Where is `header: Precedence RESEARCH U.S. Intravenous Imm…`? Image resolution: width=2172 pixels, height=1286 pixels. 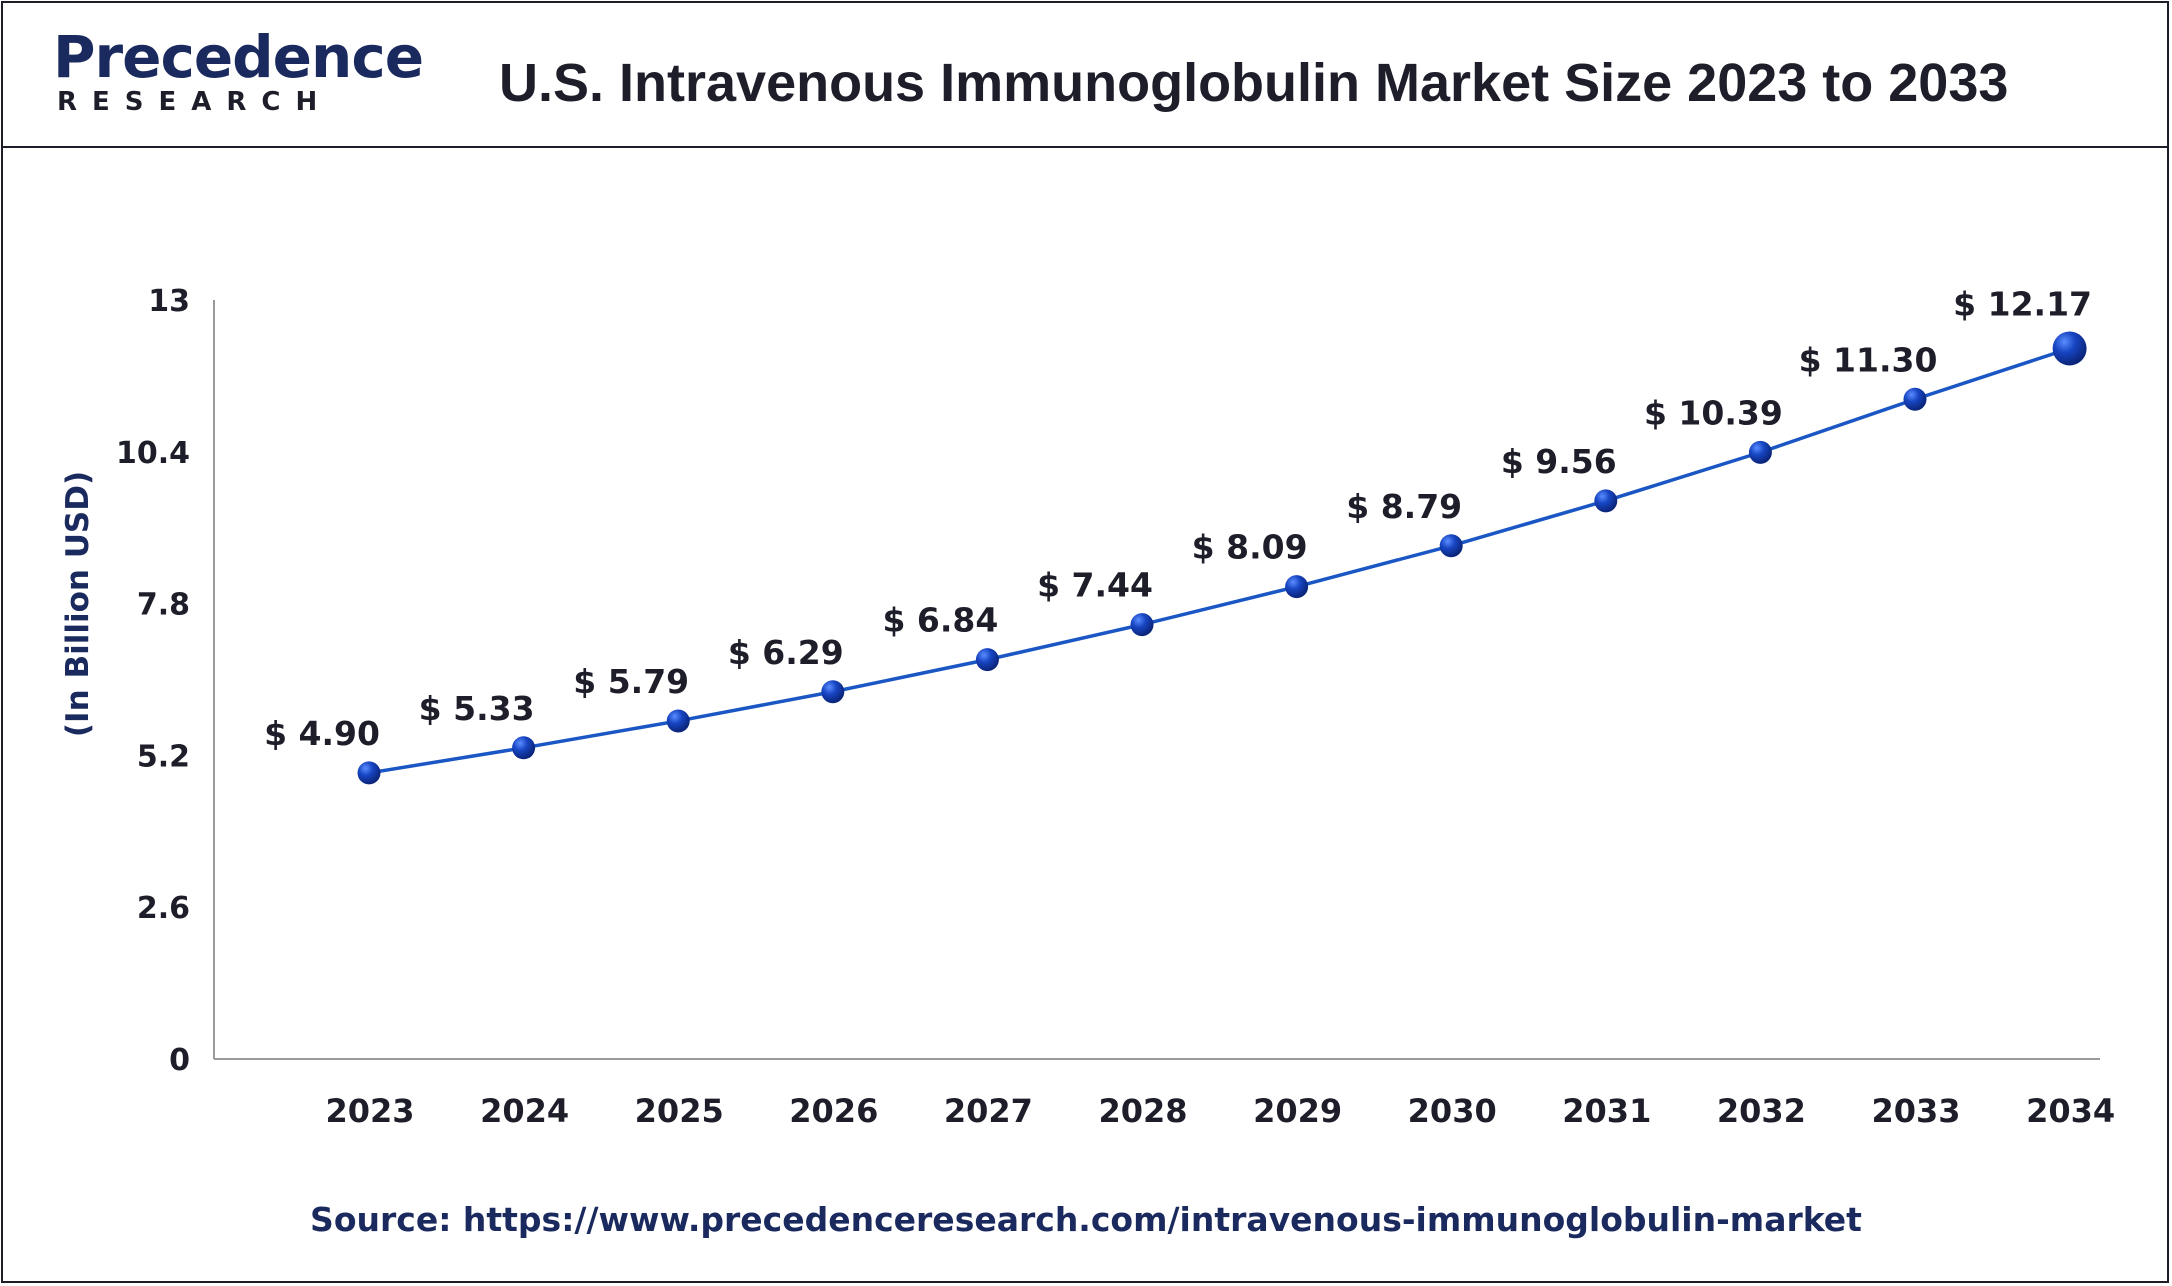 header: Precedence RESEARCH U.S. Intravenous Imm… is located at coordinates (1085, 75).